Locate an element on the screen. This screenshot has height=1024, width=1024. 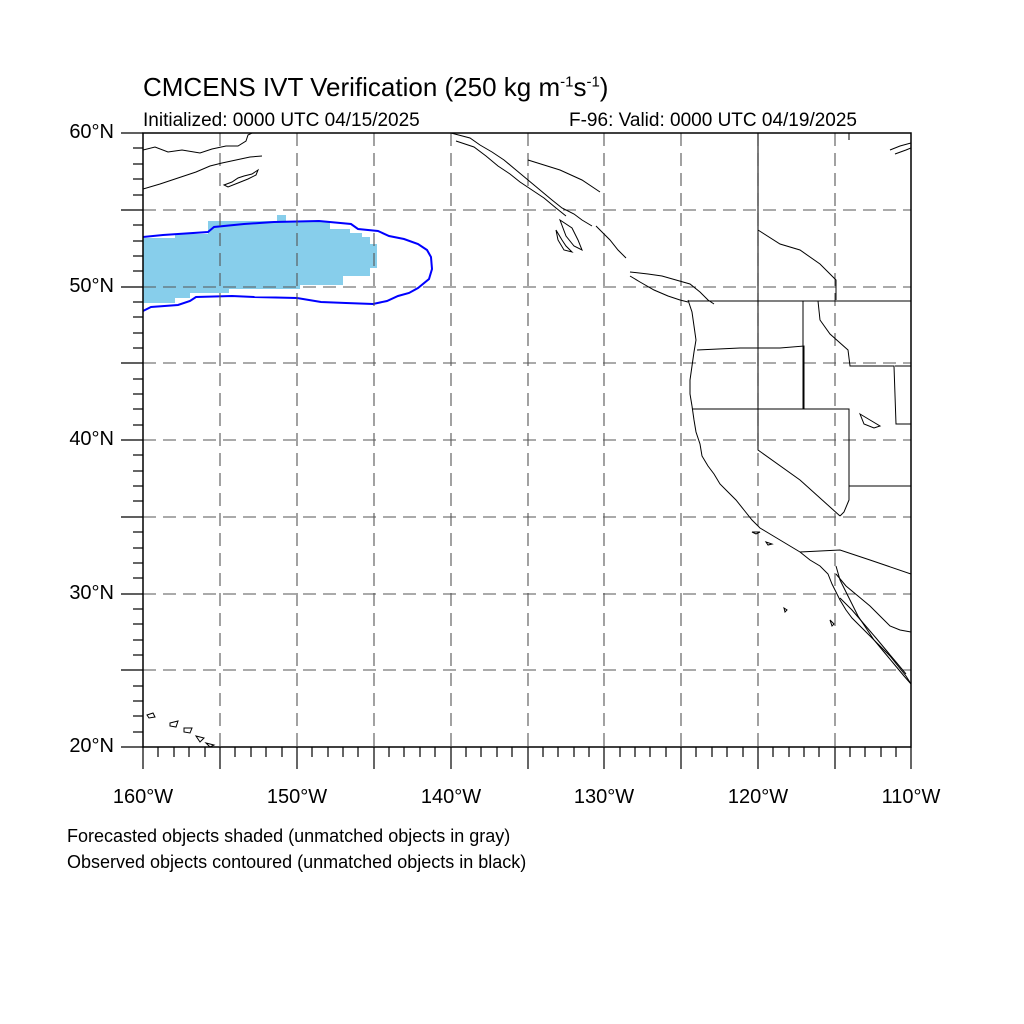
observed-contour is located at coordinates (288, 265).